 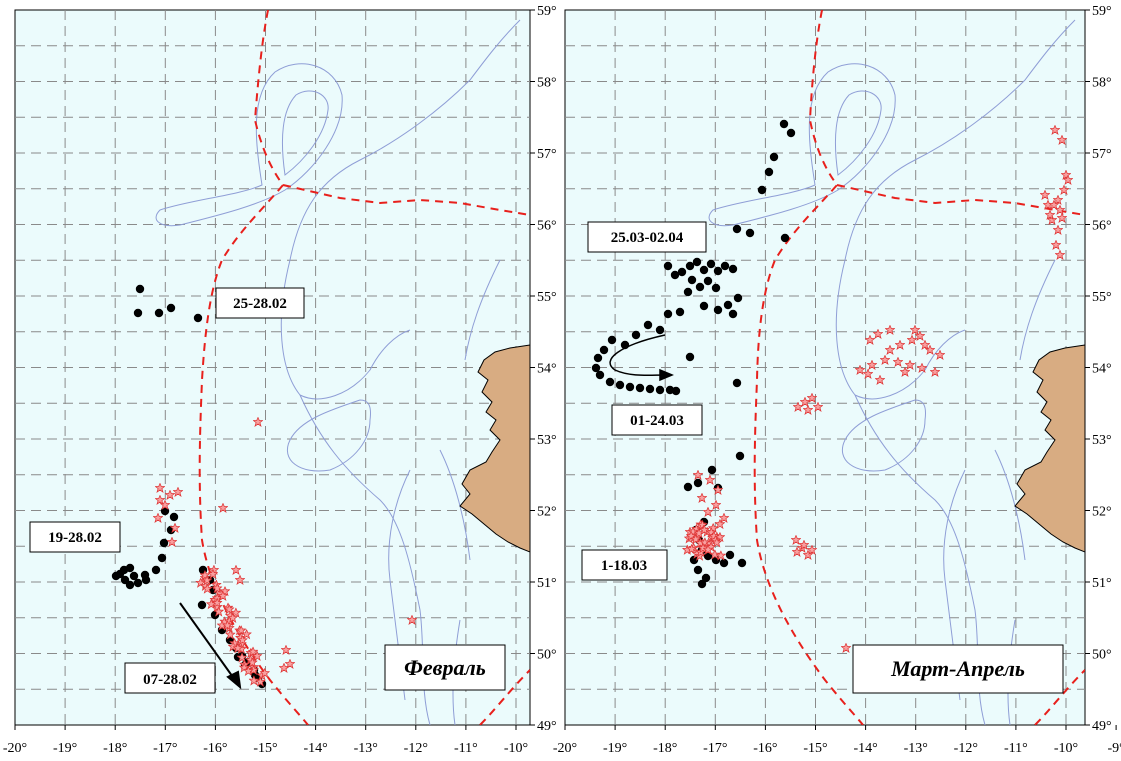 What do you see at coordinates (657, 421) in the screenshot?
I see `svg-text: 01-24.03` at bounding box center [657, 421].